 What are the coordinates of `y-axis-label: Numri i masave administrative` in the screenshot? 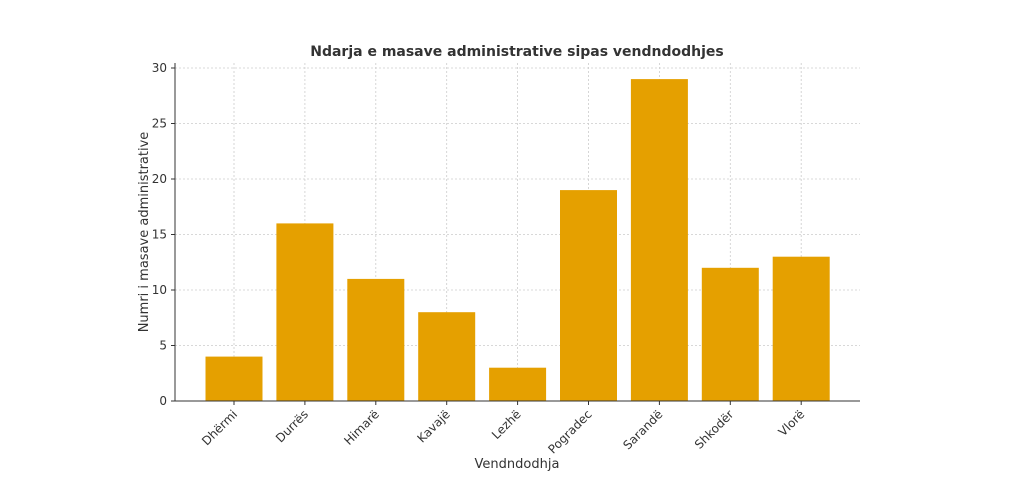 It's located at (144, 232).